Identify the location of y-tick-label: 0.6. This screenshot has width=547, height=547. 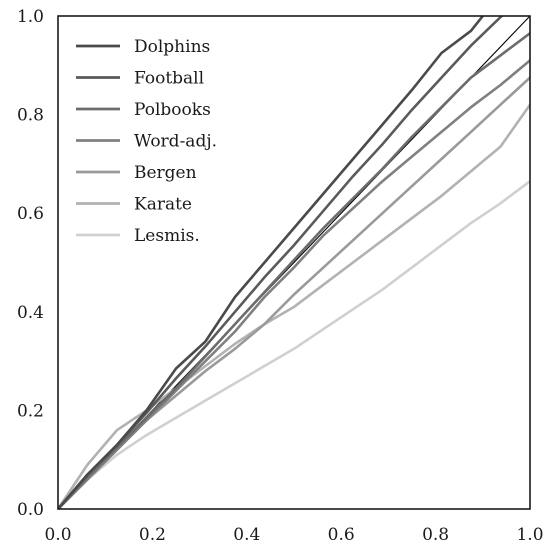
(30, 214).